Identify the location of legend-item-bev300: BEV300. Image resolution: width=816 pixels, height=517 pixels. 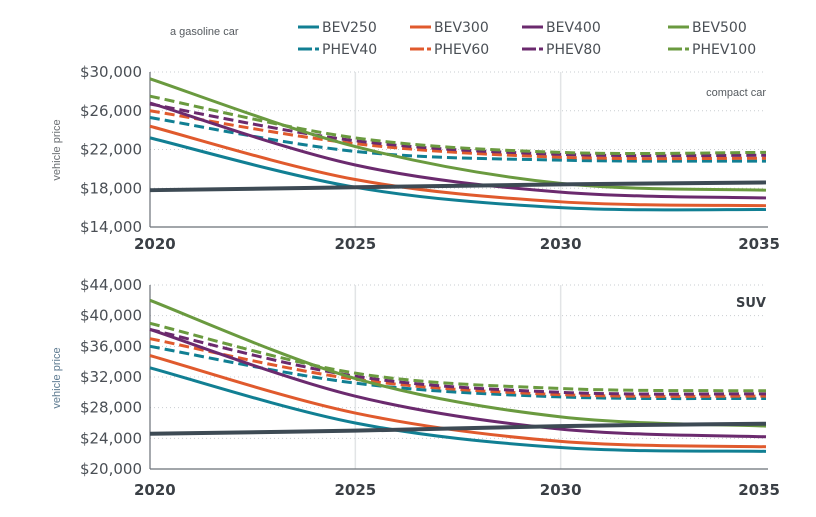
(449, 28).